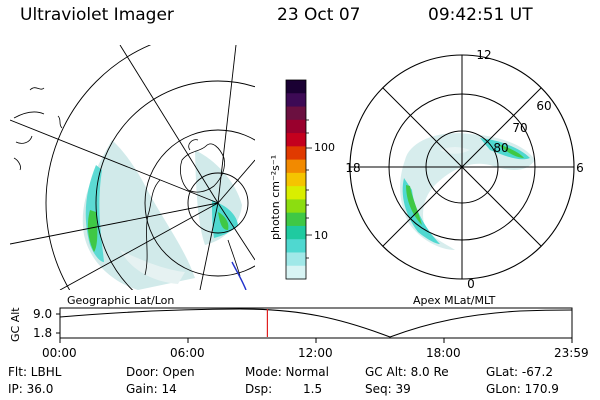  What do you see at coordinates (287, 372) in the screenshot?
I see `mode-info: Mode: Normal` at bounding box center [287, 372].